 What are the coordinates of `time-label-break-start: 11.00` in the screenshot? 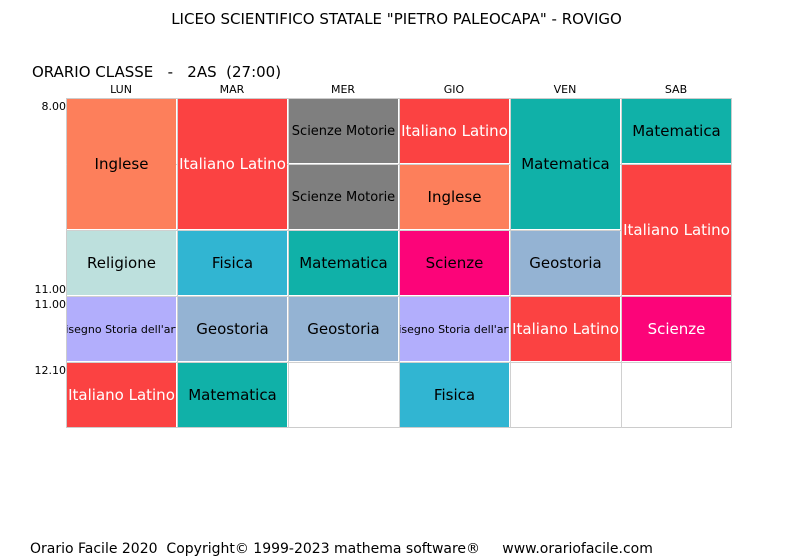 It's located at (50, 304).